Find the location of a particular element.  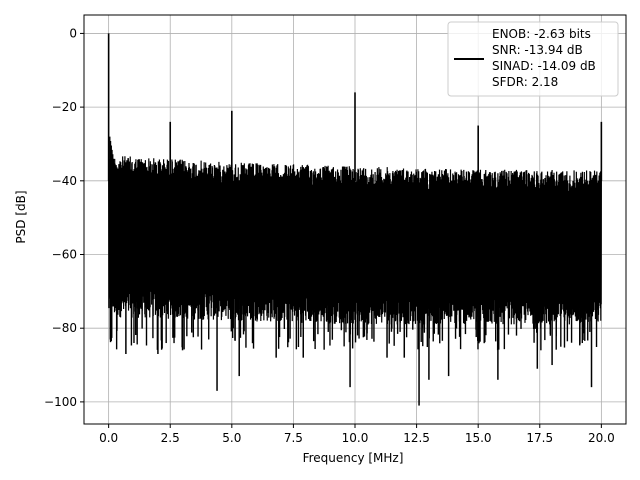

x-tick-label: 17.5 is located at coordinates (539, 438).